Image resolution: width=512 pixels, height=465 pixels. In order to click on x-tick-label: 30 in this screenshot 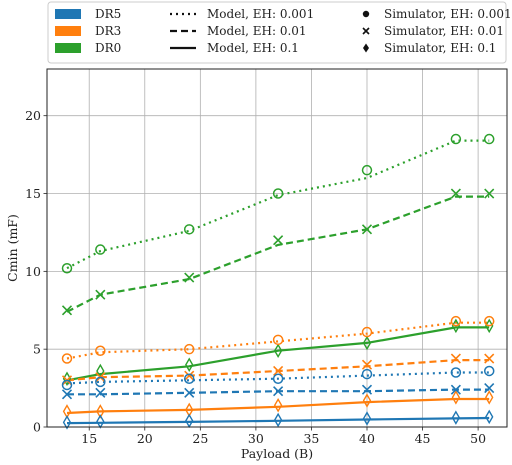, I will do `click(256, 438)`.